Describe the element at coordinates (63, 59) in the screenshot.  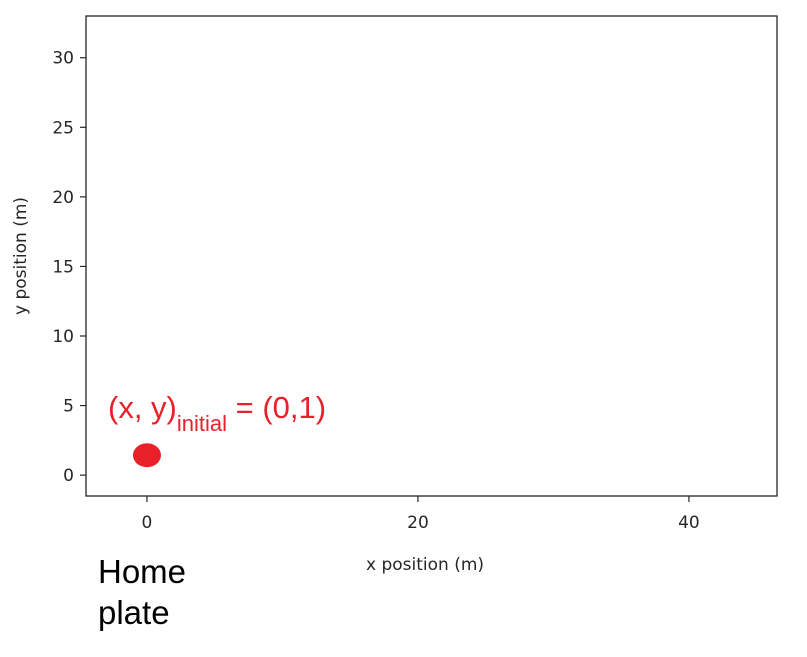
I see `y-tick-label: 30` at that location.